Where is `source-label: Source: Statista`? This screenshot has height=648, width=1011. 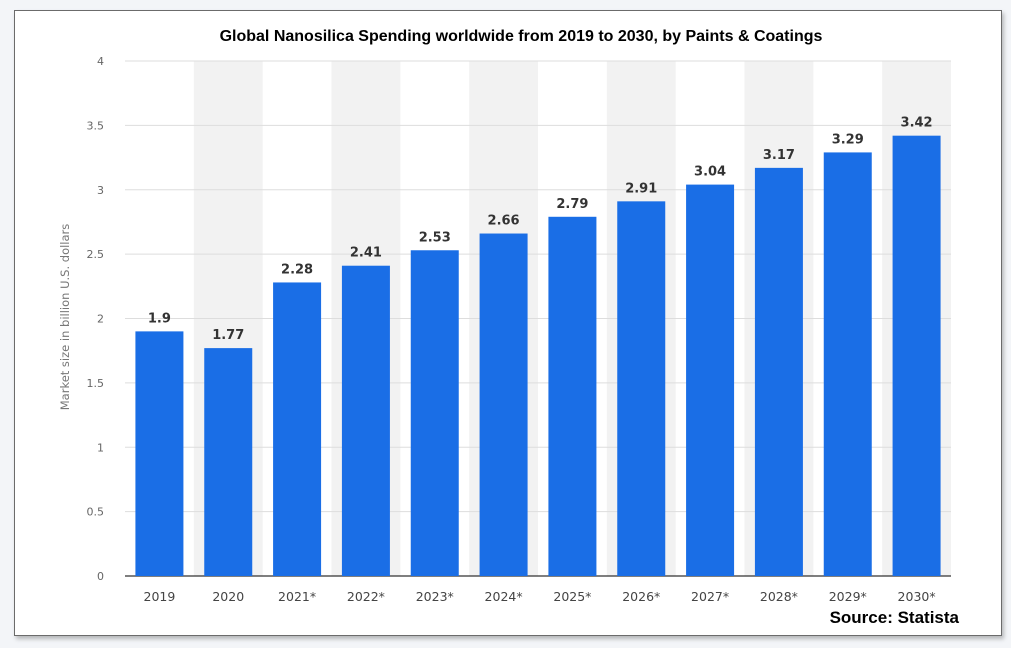 source-label: Source: Statista is located at coordinates (895, 617).